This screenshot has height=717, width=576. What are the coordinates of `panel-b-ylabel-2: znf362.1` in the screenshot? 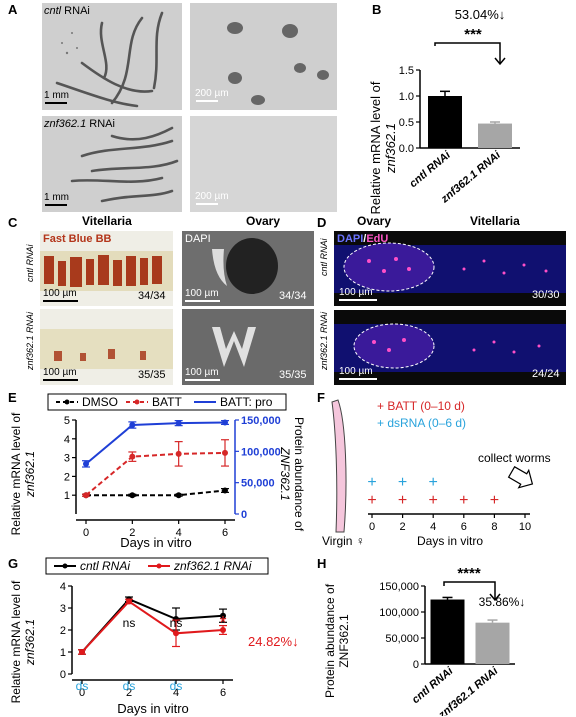 It's located at (390, 148).